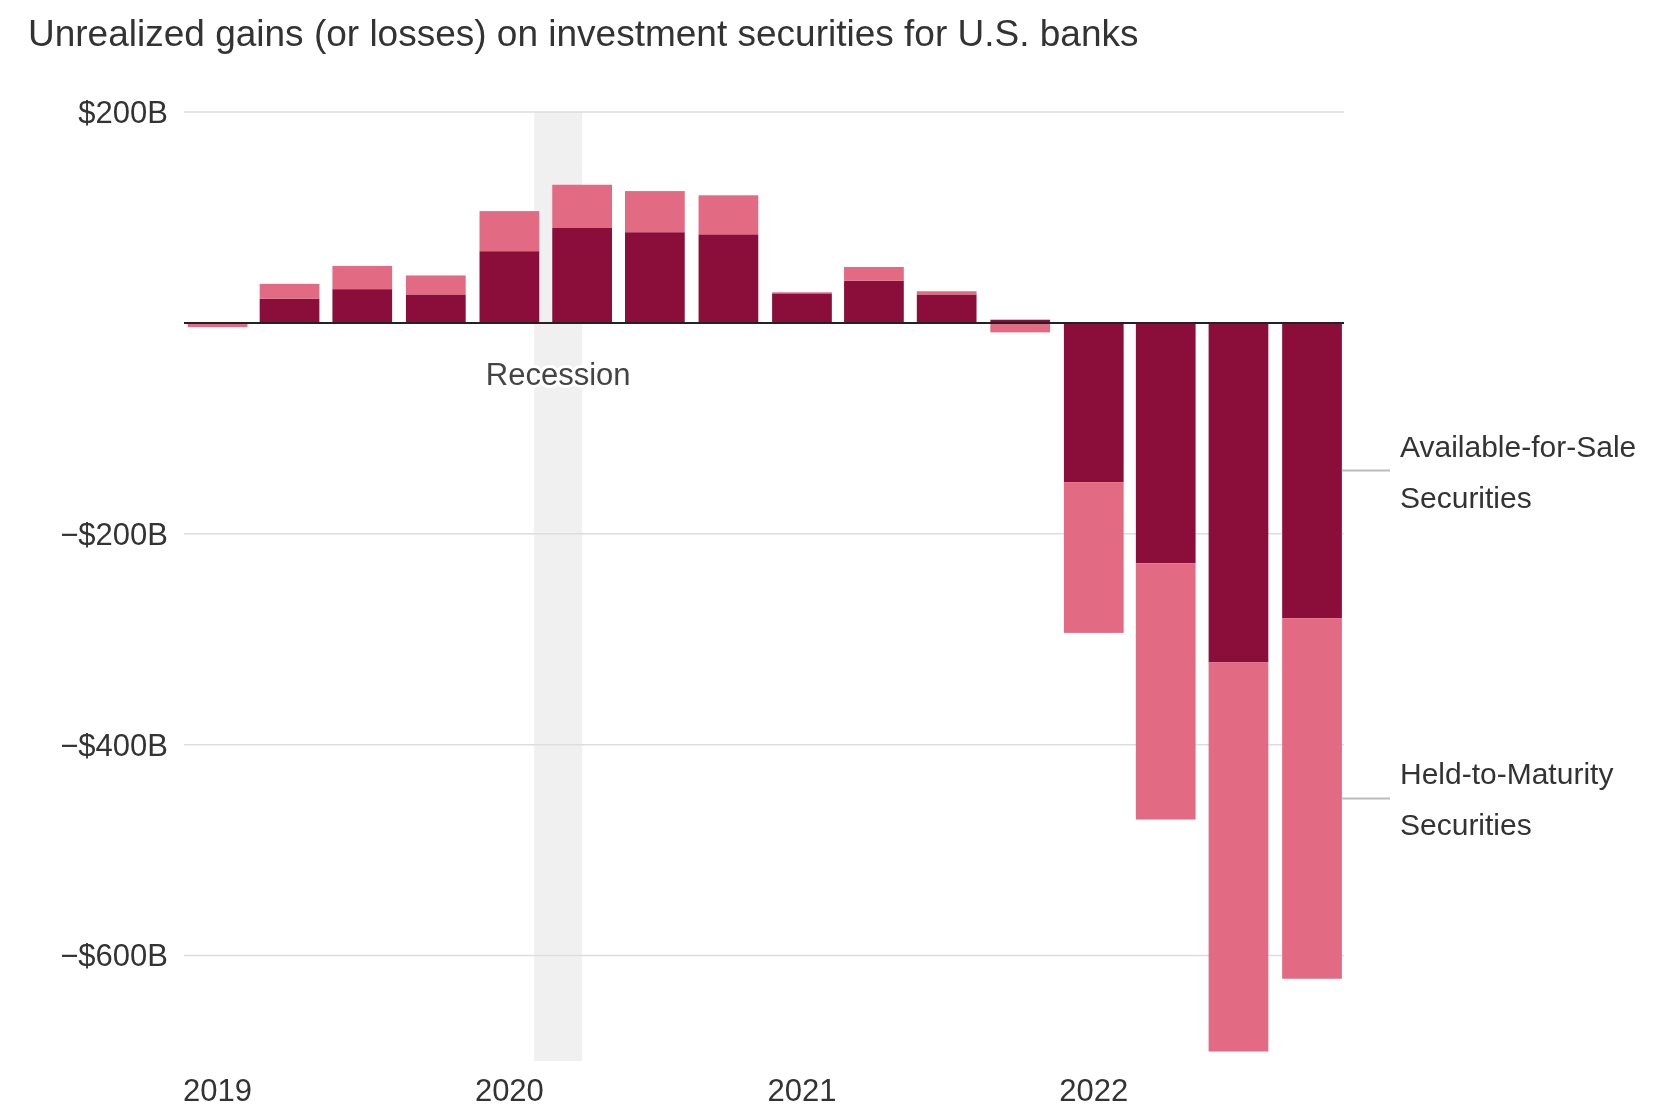 Image resolution: width=1676 pixels, height=1112 pixels. What do you see at coordinates (1094, 1090) in the screenshot?
I see `x-tick-label: 2022` at bounding box center [1094, 1090].